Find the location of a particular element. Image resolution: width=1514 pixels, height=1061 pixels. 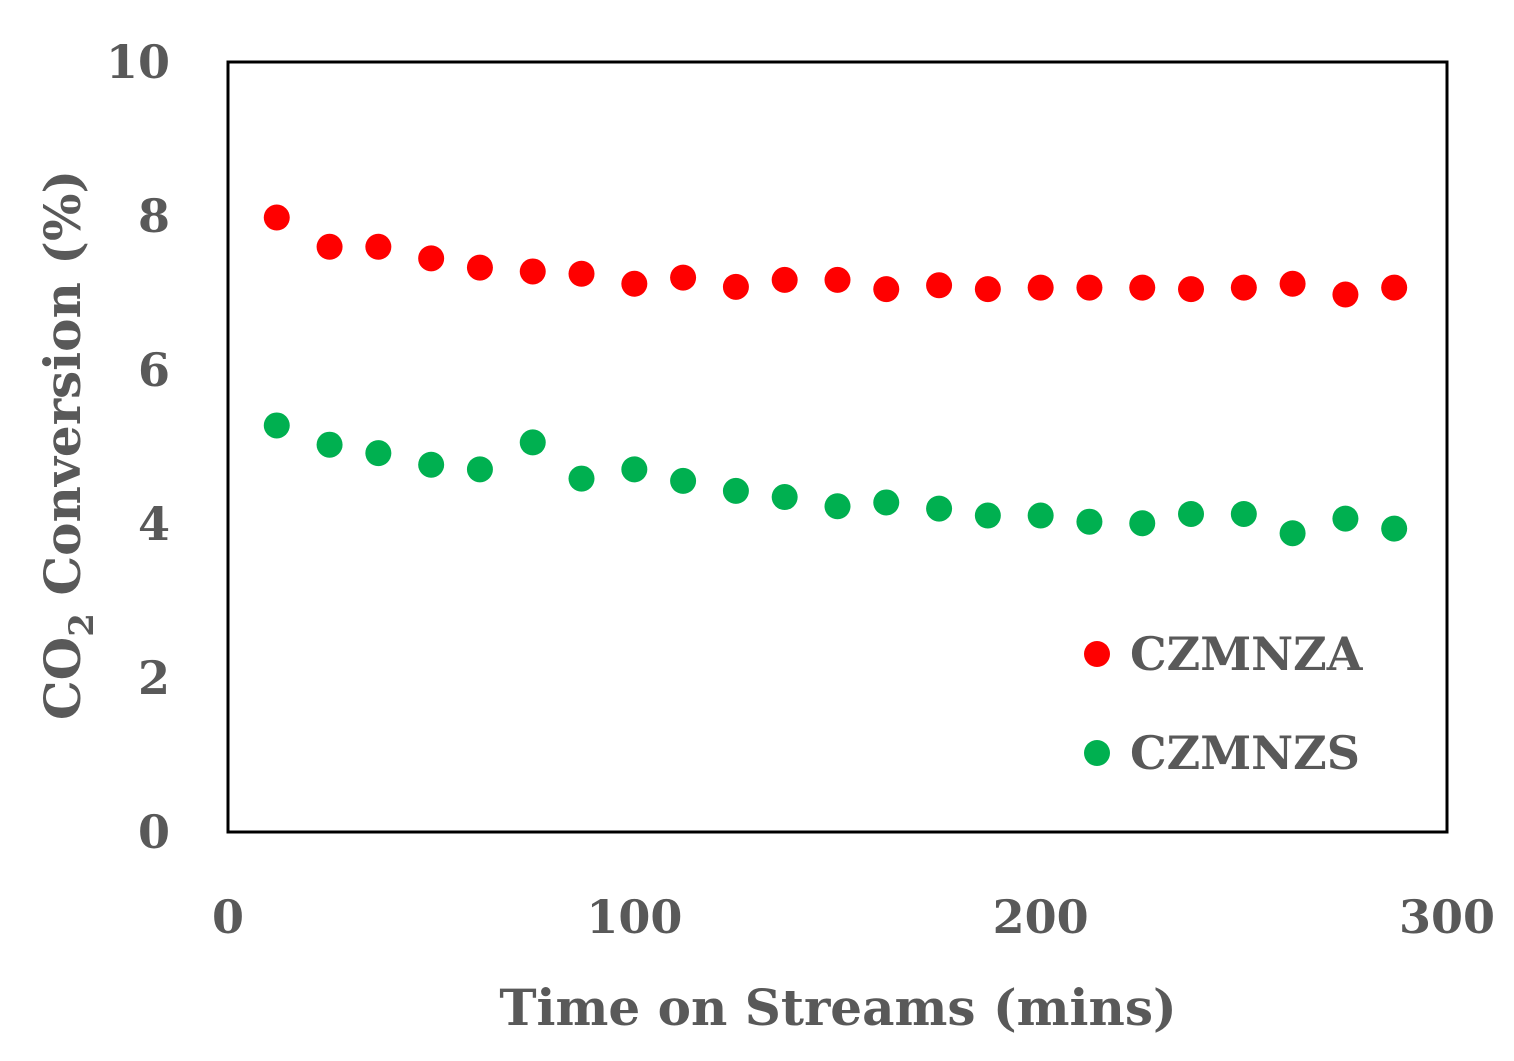

x-tick-label: 100 is located at coordinates (634, 917).